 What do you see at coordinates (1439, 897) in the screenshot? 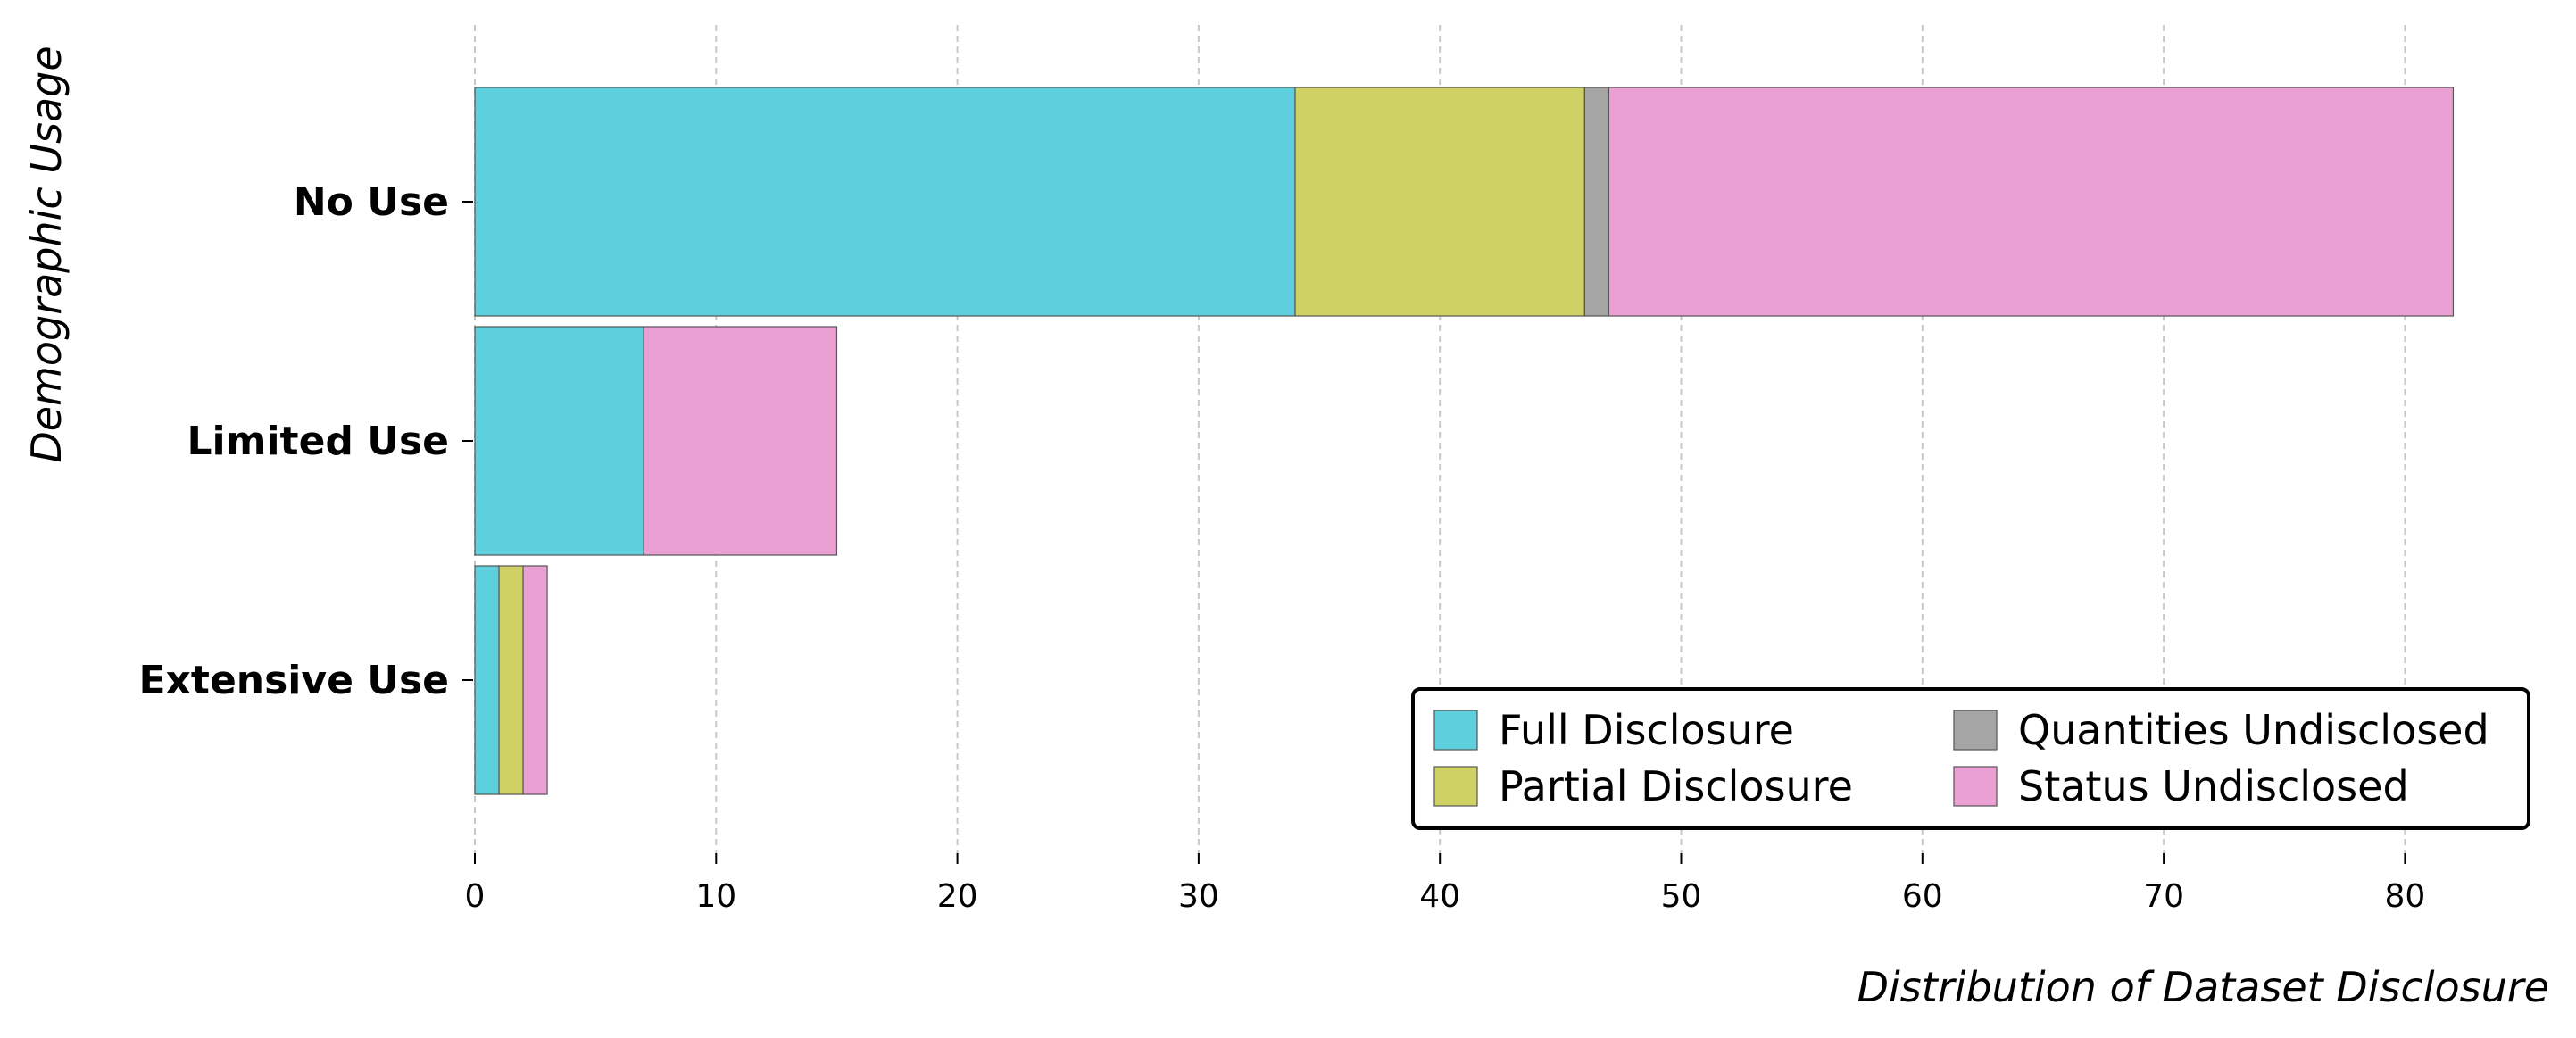
I see `x-tick-label: 40` at bounding box center [1439, 897].